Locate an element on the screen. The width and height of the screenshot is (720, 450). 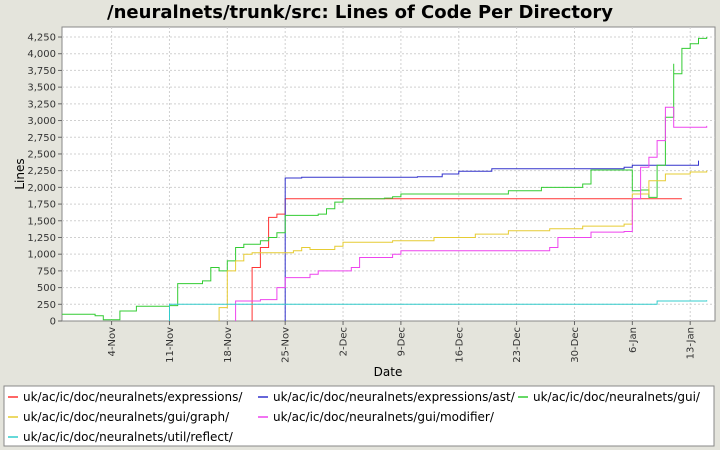
y-tick-label: 3,750 is located at coordinates (41, 71).